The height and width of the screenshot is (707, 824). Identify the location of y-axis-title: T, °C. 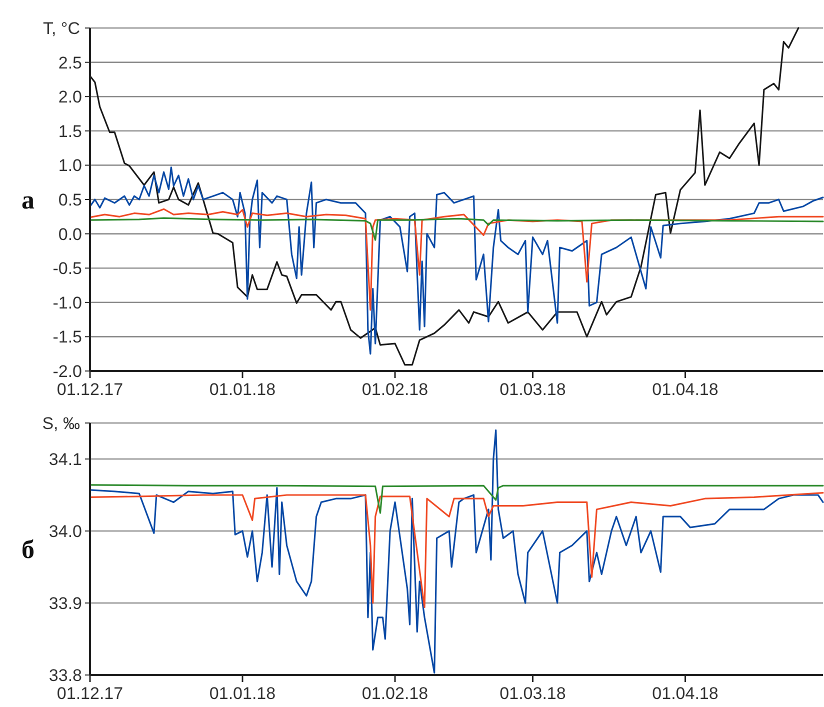
(61, 28).